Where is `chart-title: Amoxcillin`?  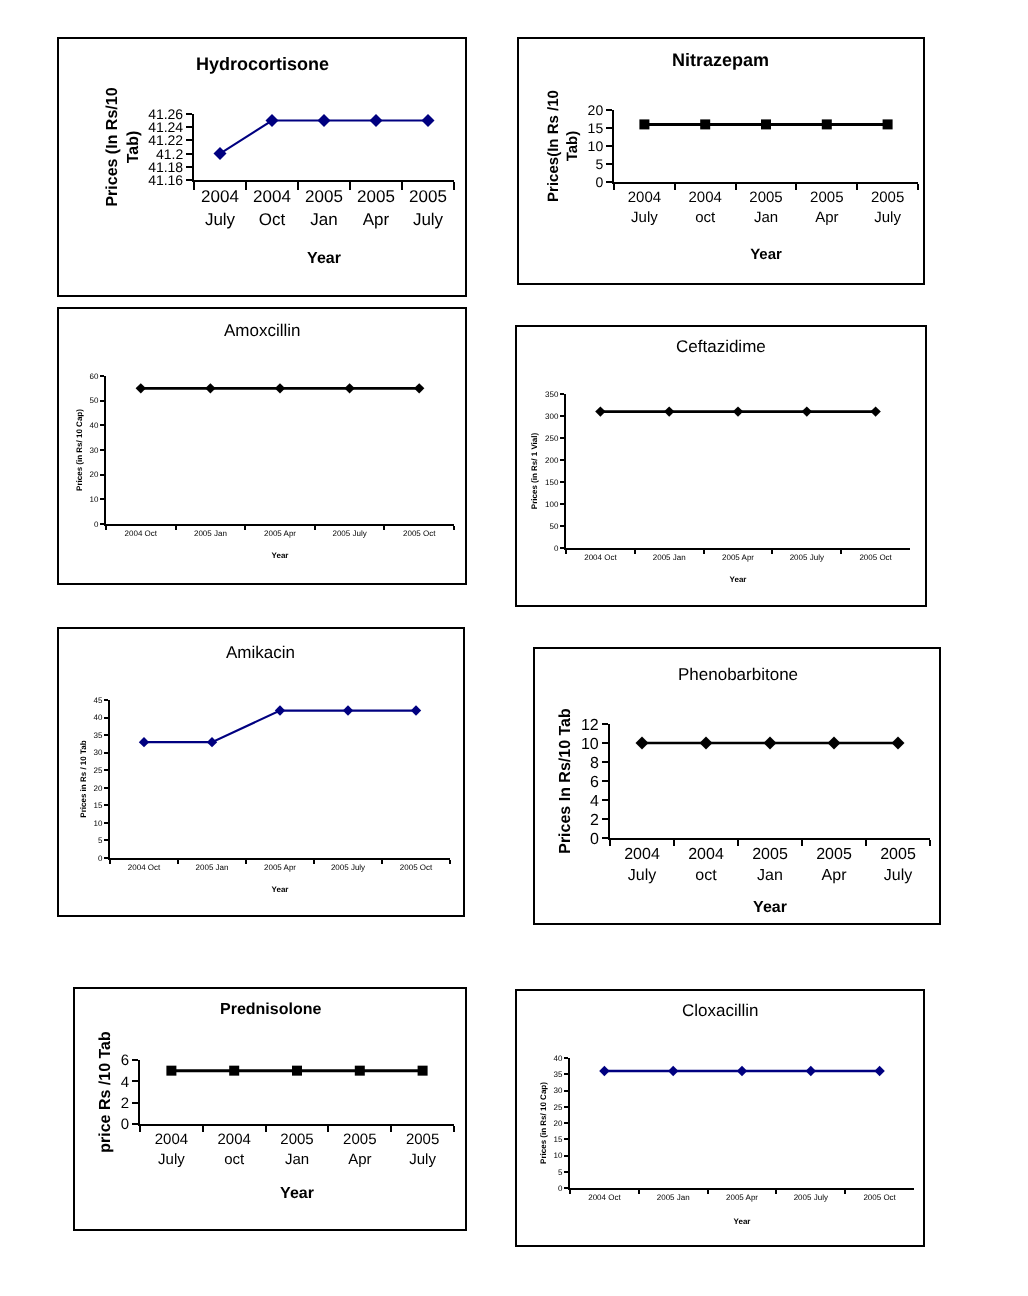
chart-title: Amoxcillin is located at coordinates (263, 330).